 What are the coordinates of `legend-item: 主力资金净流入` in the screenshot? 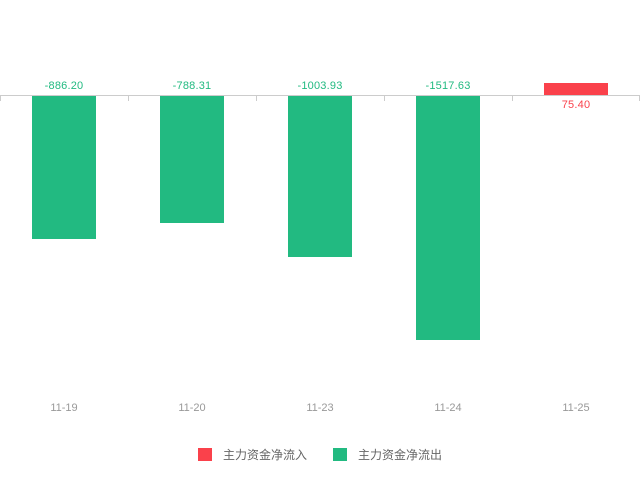 It's located at (252, 454).